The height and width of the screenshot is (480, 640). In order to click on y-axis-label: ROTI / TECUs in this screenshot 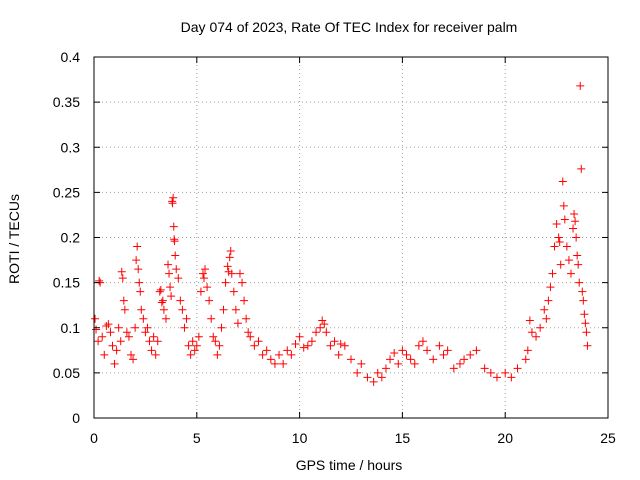, I will do `click(14, 239)`.